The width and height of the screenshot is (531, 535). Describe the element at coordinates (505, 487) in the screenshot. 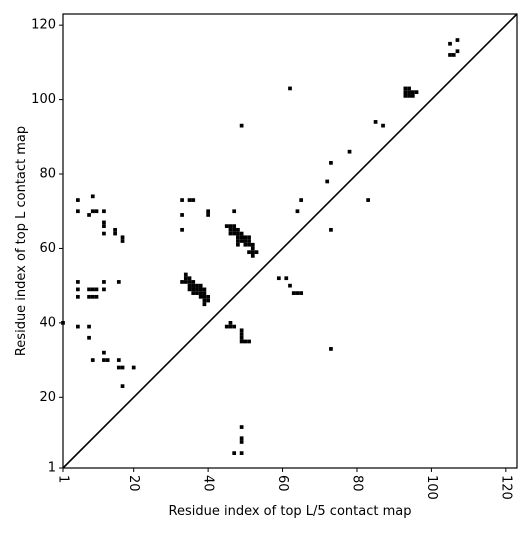

I see `x-tick-label: 120` at that location.